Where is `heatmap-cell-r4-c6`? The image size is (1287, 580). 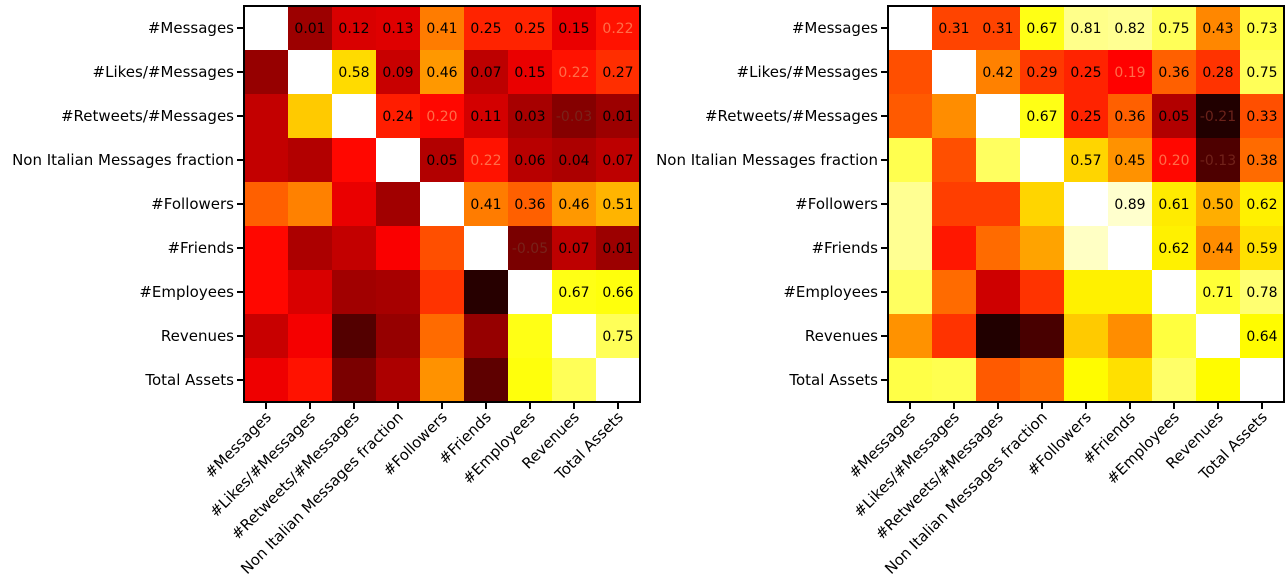
heatmap-cell-r4-c6 is located at coordinates (530, 204).